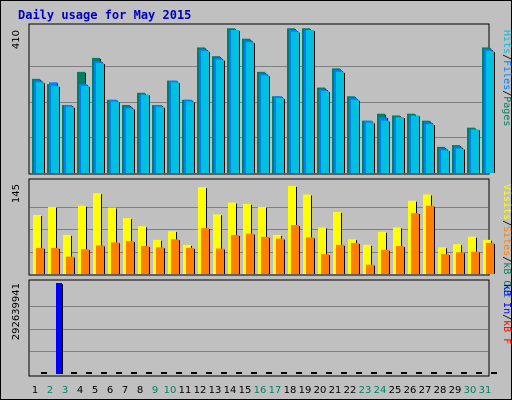 This screenshot has width=512, height=400. I want to click on x-tick-label: 25, so click(395, 390).